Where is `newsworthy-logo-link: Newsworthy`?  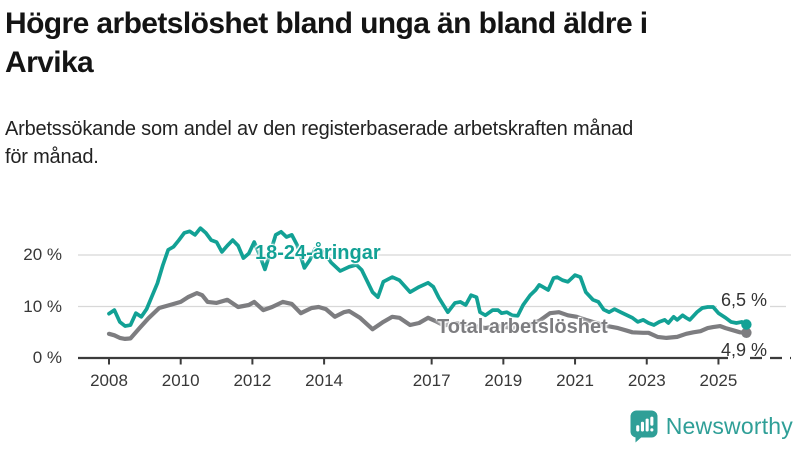 newsworthy-logo-link: Newsworthy is located at coordinates (711, 426).